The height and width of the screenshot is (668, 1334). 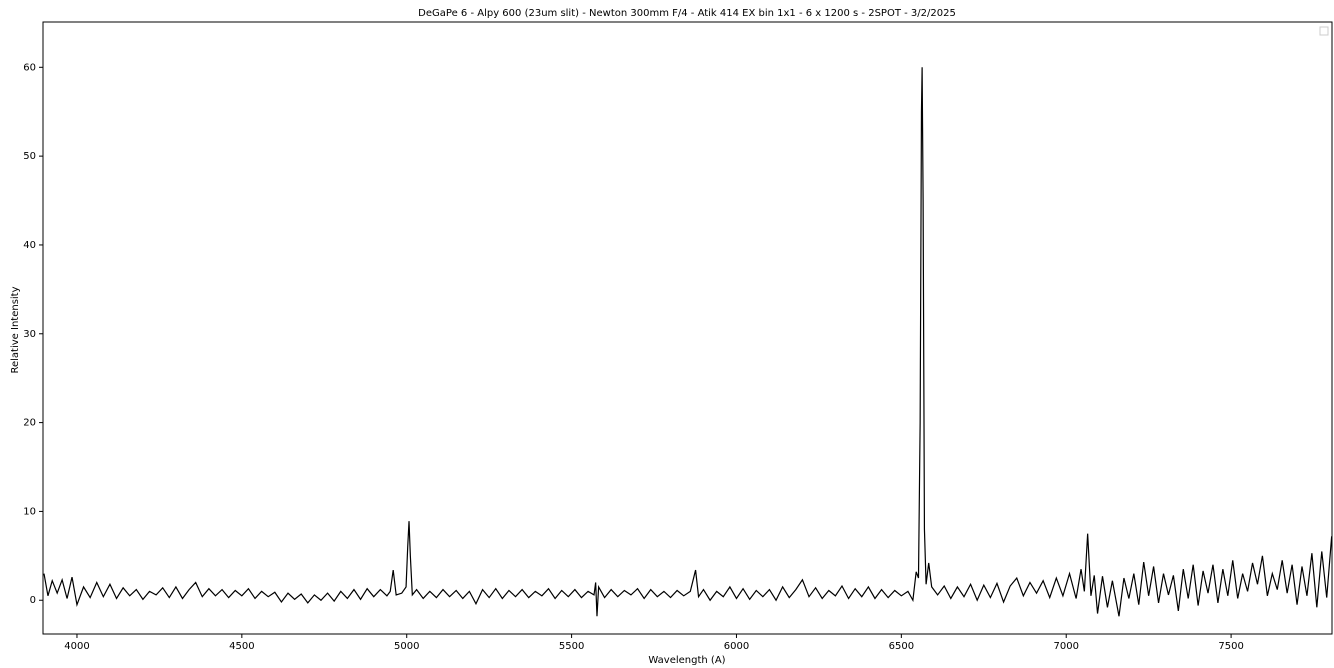 What do you see at coordinates (571, 646) in the screenshot?
I see `x-tick-label: 5500` at bounding box center [571, 646].